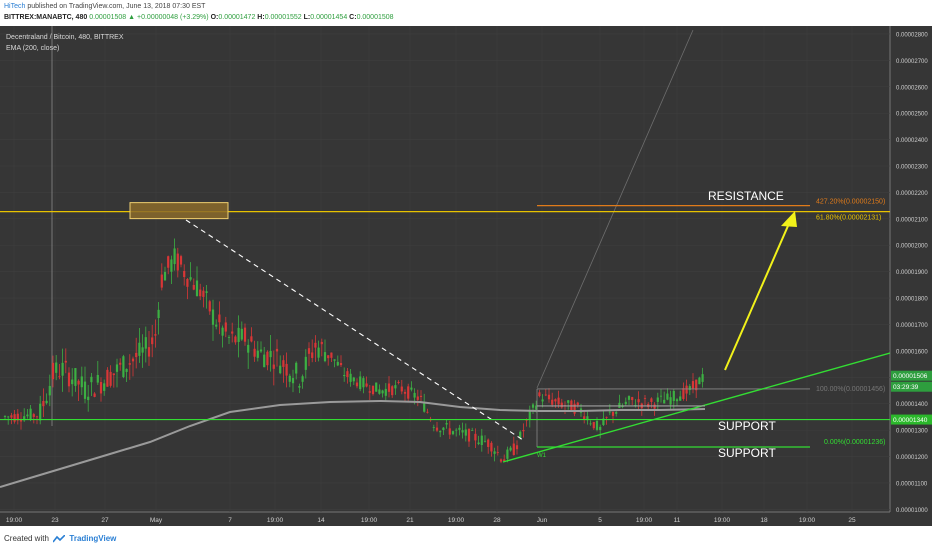 This screenshot has width=932, height=550. What do you see at coordinates (911, 375) in the screenshot?
I see `current-price-tag-bg` at bounding box center [911, 375].